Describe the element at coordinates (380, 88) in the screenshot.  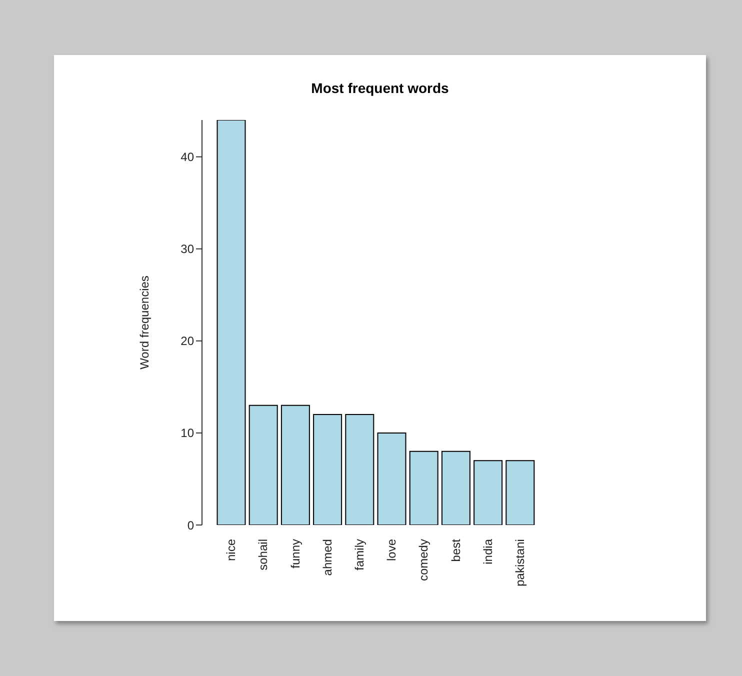
I see `chart-title: Most frequent words` at that location.